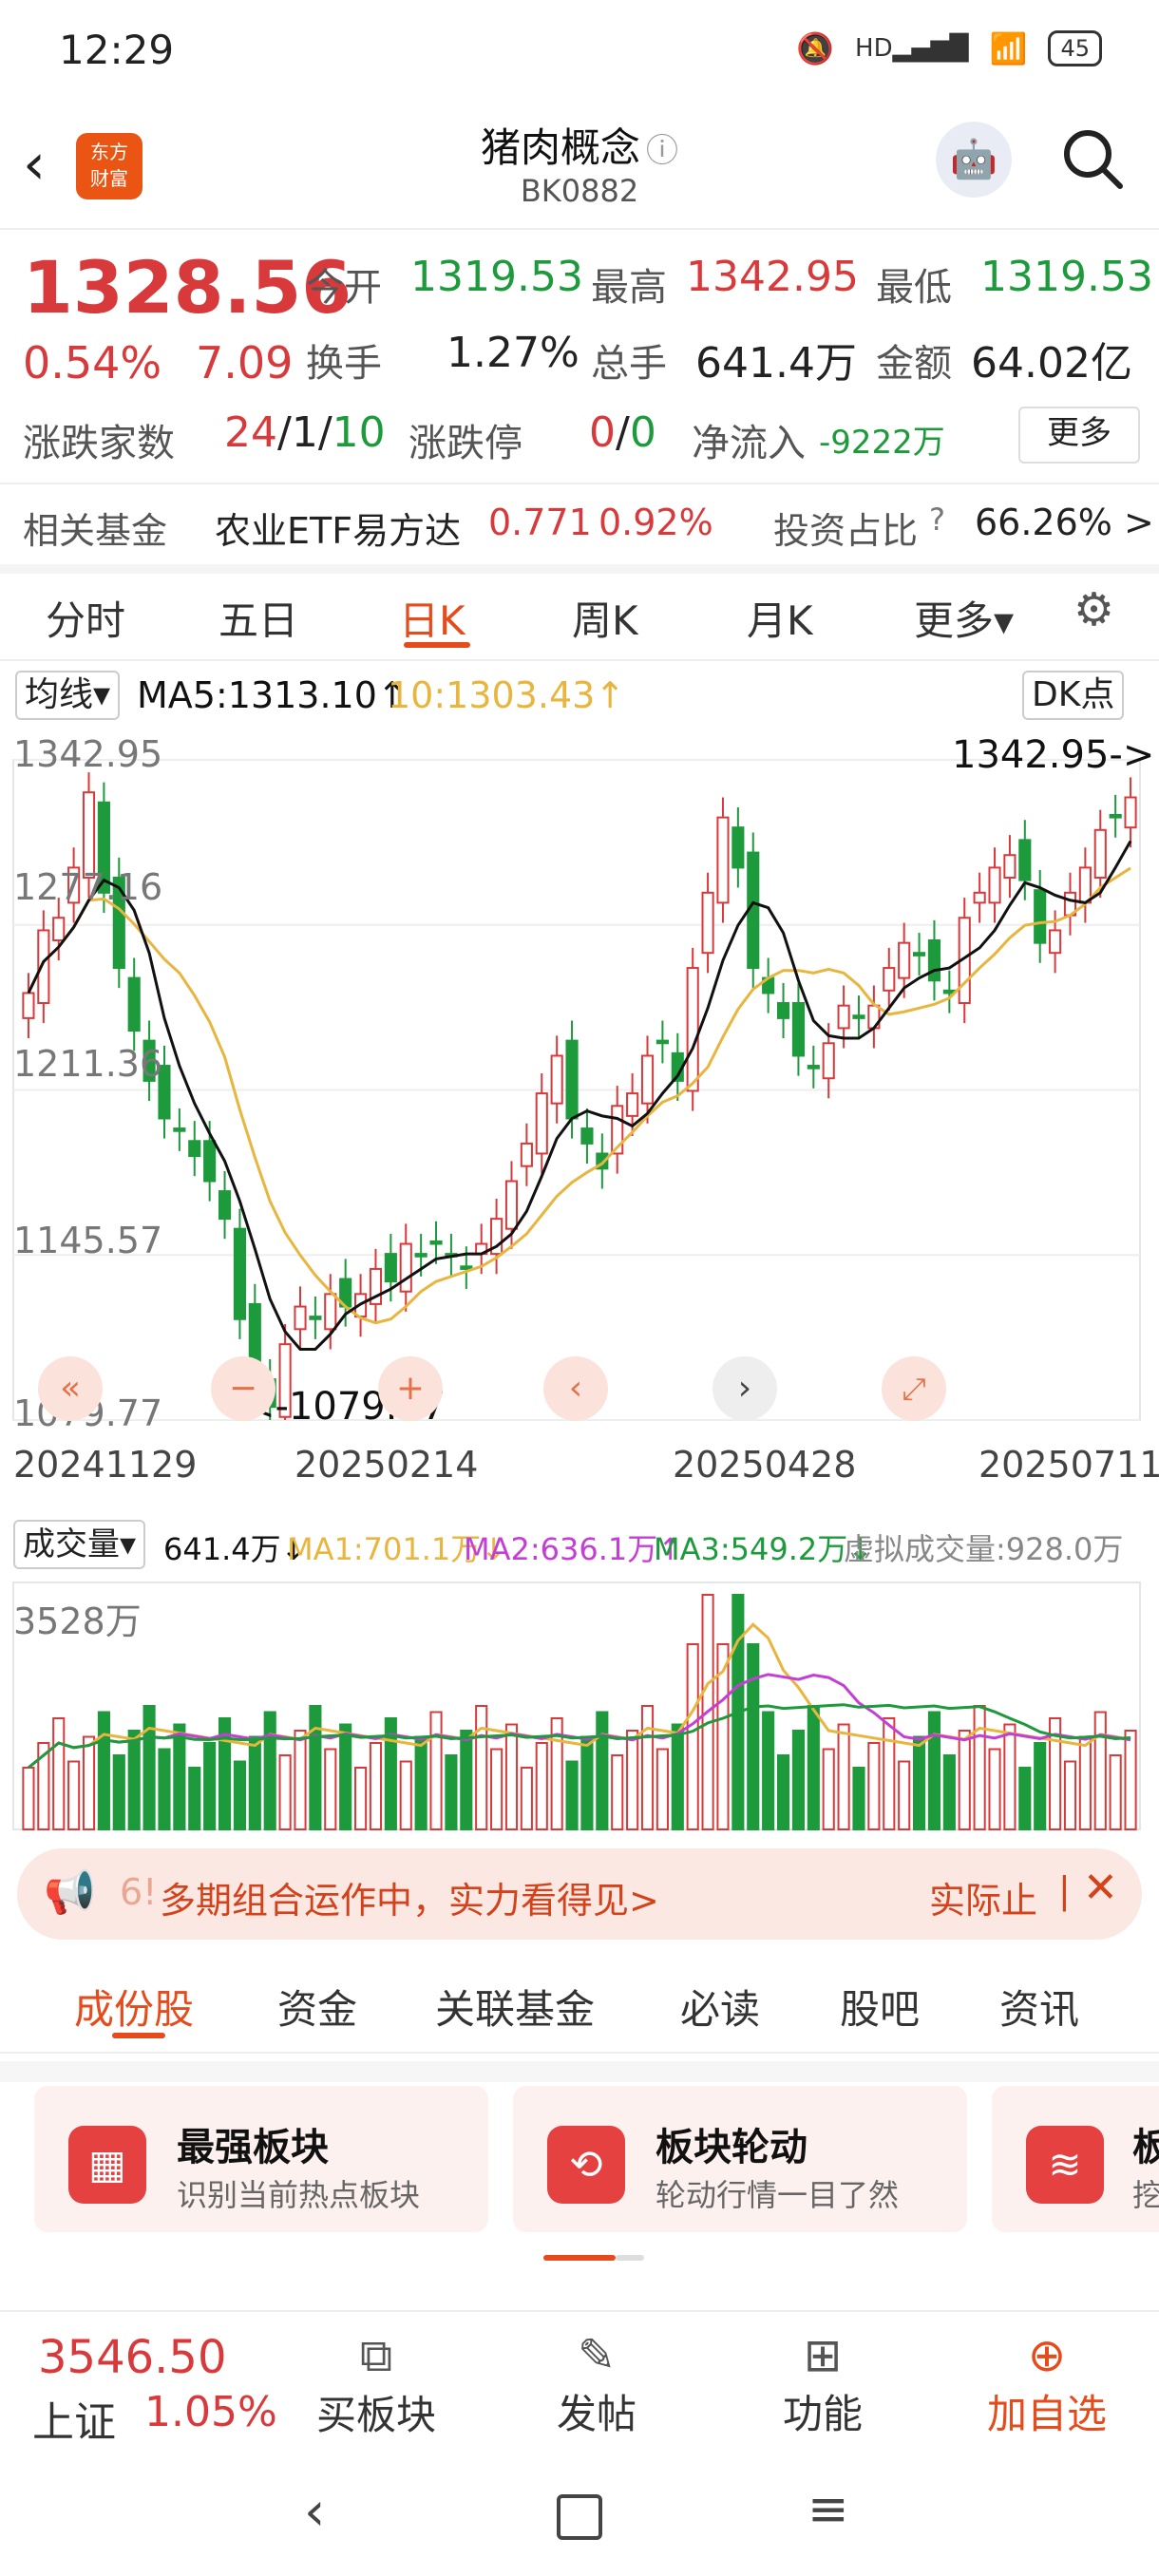 Image resolution: width=1159 pixels, height=2576 pixels. What do you see at coordinates (261, 2159) in the screenshot?
I see `card-strongest-board: ▦ 最强板块 识别当前热点板块` at bounding box center [261, 2159].